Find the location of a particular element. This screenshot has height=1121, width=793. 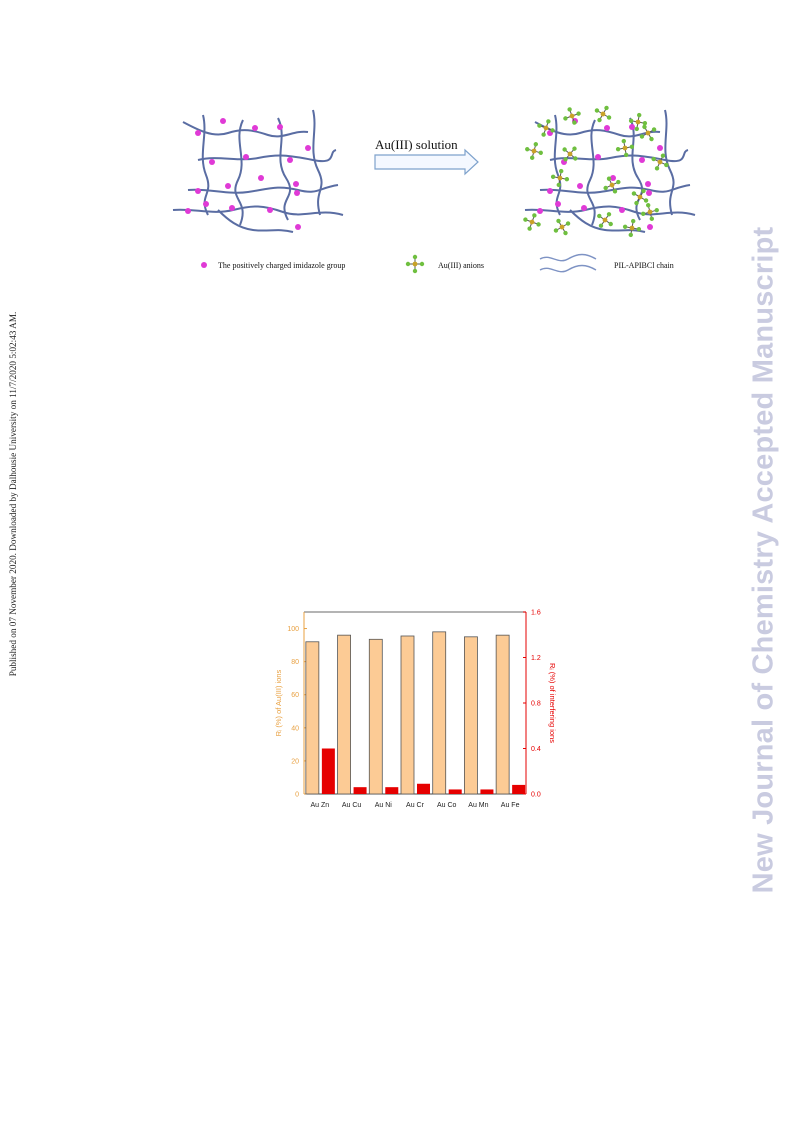

x-tick-label: Au Zn is located at coordinates (320, 805).